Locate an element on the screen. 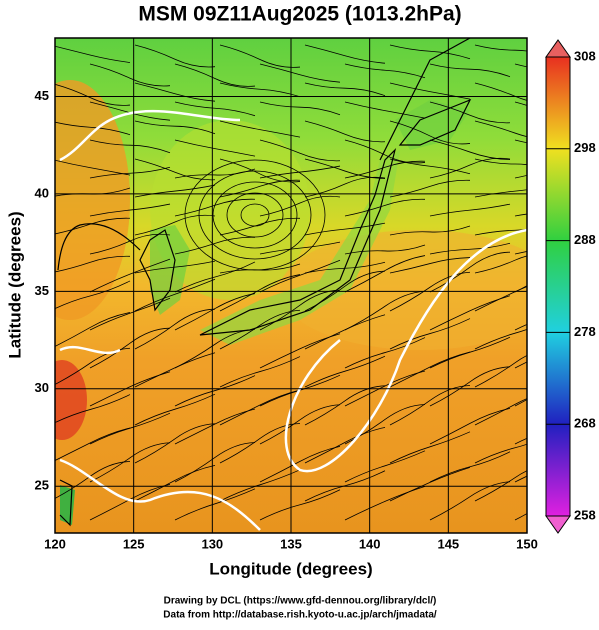 The image size is (599, 630). y-tick-label: 25 is located at coordinates (42, 485).